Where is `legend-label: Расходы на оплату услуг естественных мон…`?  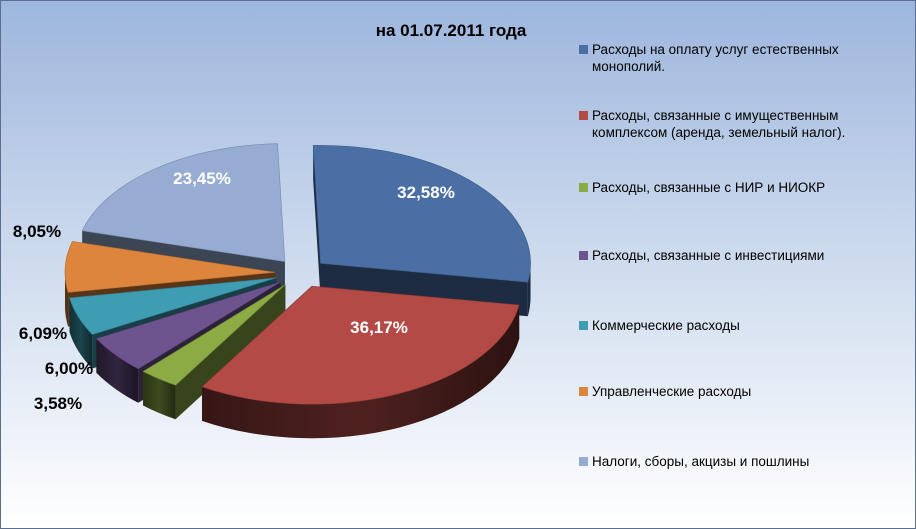 legend-label: Расходы на оплату услуг естественных мон… is located at coordinates (715, 58).